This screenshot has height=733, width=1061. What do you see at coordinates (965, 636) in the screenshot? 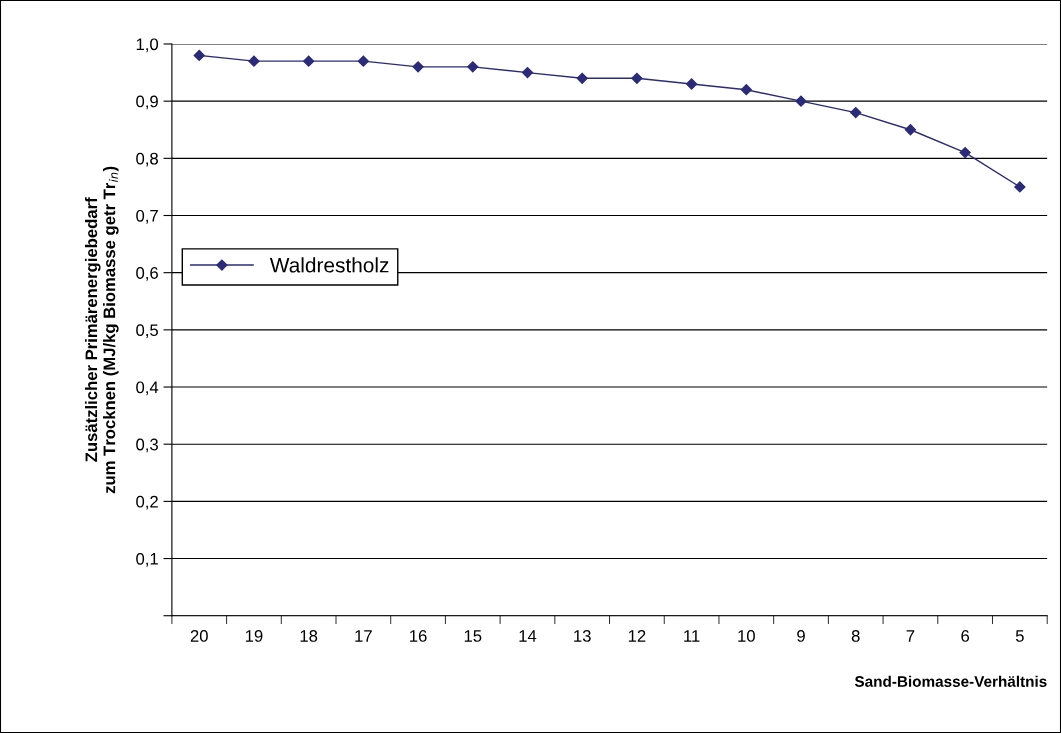
I see `x-tick-label: 6` at bounding box center [965, 636].